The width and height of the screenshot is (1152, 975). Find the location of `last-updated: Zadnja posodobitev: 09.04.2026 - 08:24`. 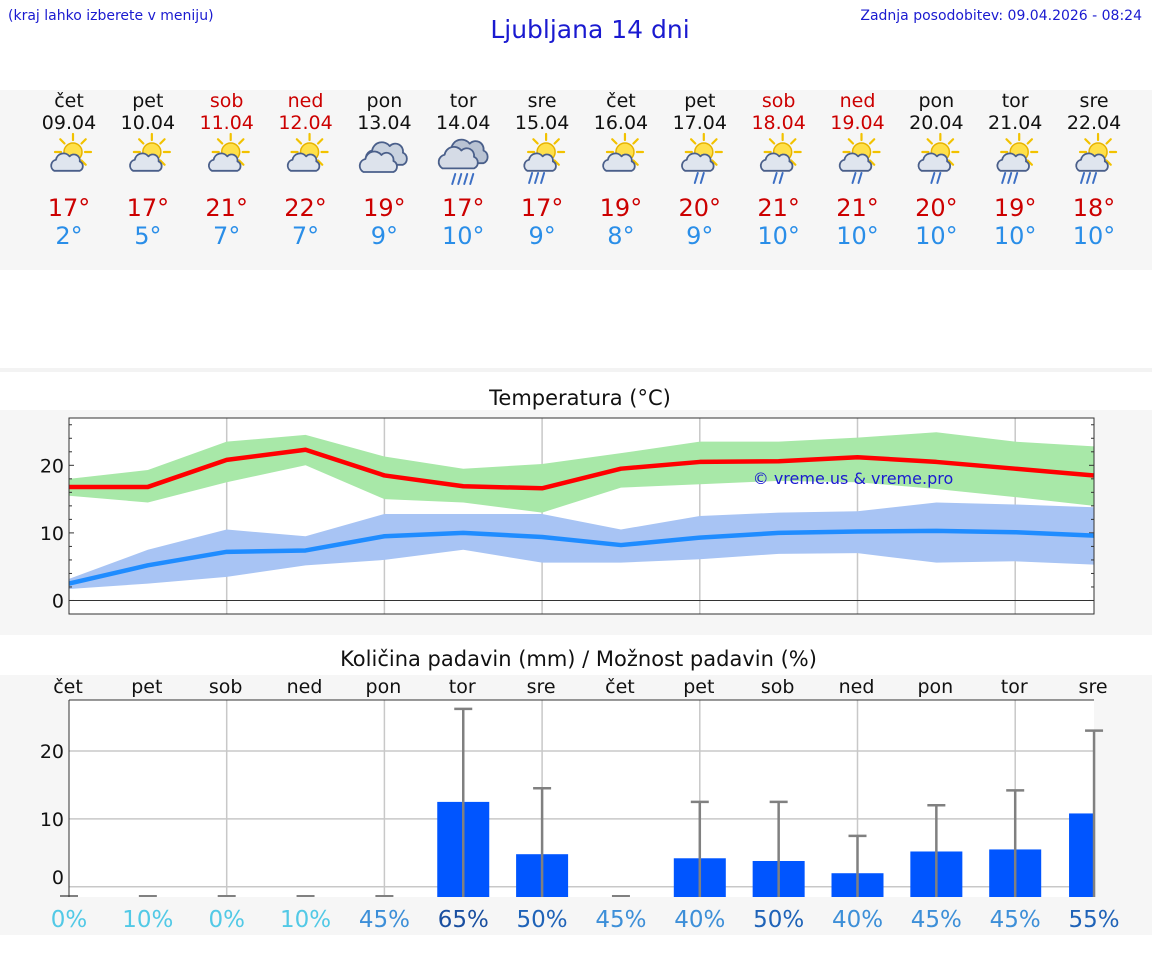

last-updated: Zadnja posodobitev: 09.04.2026 - 08:24 is located at coordinates (1001, 16).